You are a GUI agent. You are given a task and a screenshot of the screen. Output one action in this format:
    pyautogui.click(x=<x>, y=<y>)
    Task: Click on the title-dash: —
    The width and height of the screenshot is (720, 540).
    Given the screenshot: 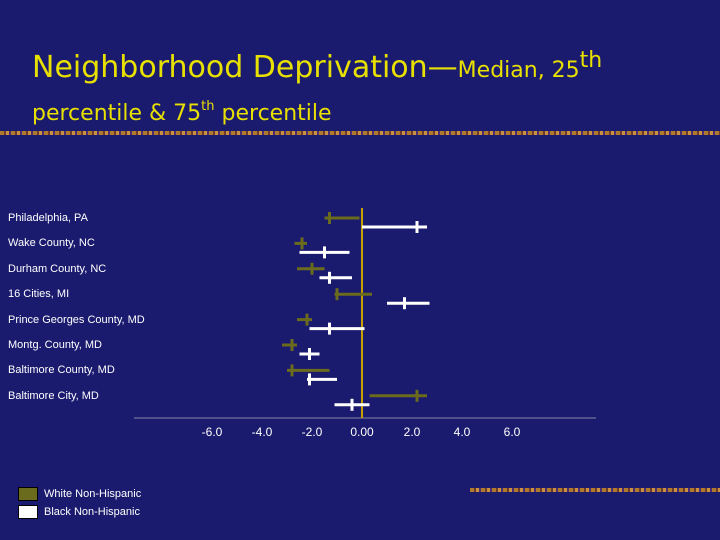 What is the action you would take?
    pyautogui.click(x=442, y=67)
    